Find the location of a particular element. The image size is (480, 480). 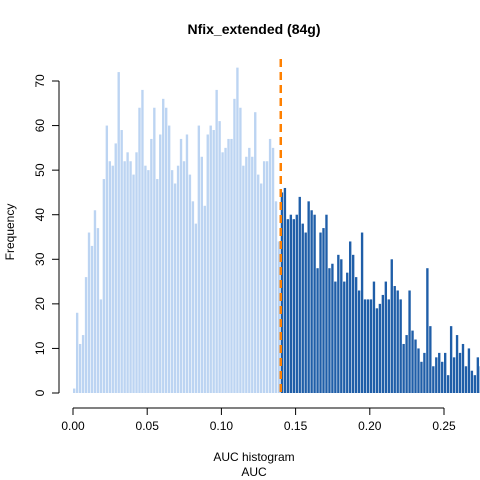

x-tick-label: 0.15 is located at coordinates (296, 426).